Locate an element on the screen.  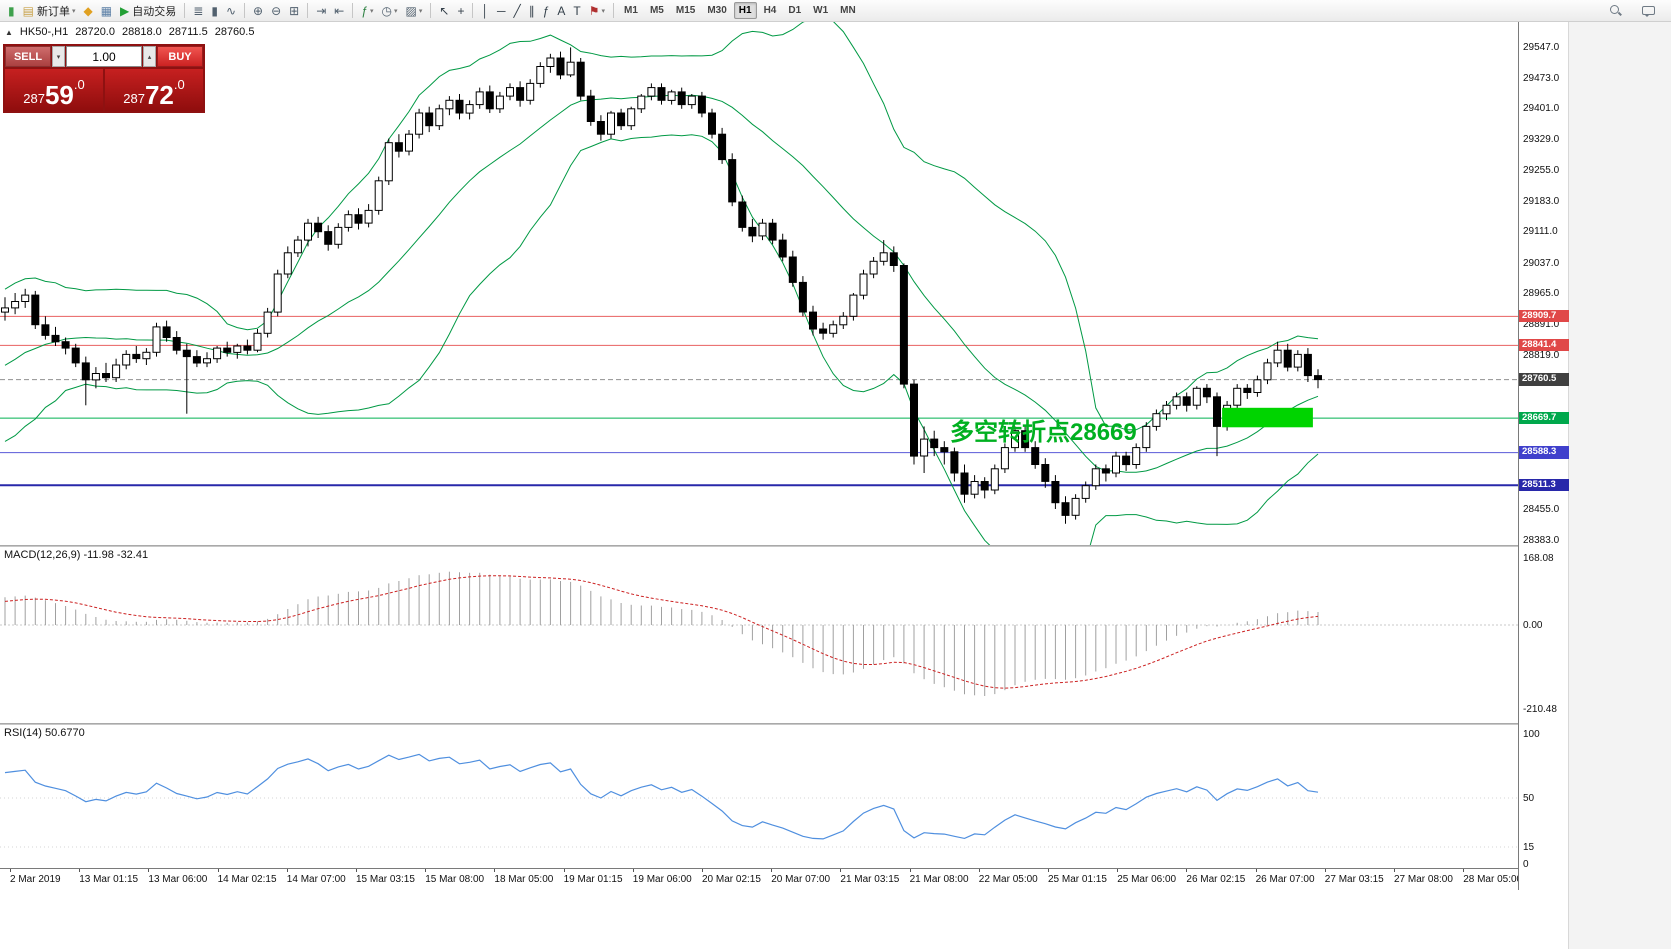
time-axis-label: 21 Mar 03:15 is located at coordinates (870, 879).